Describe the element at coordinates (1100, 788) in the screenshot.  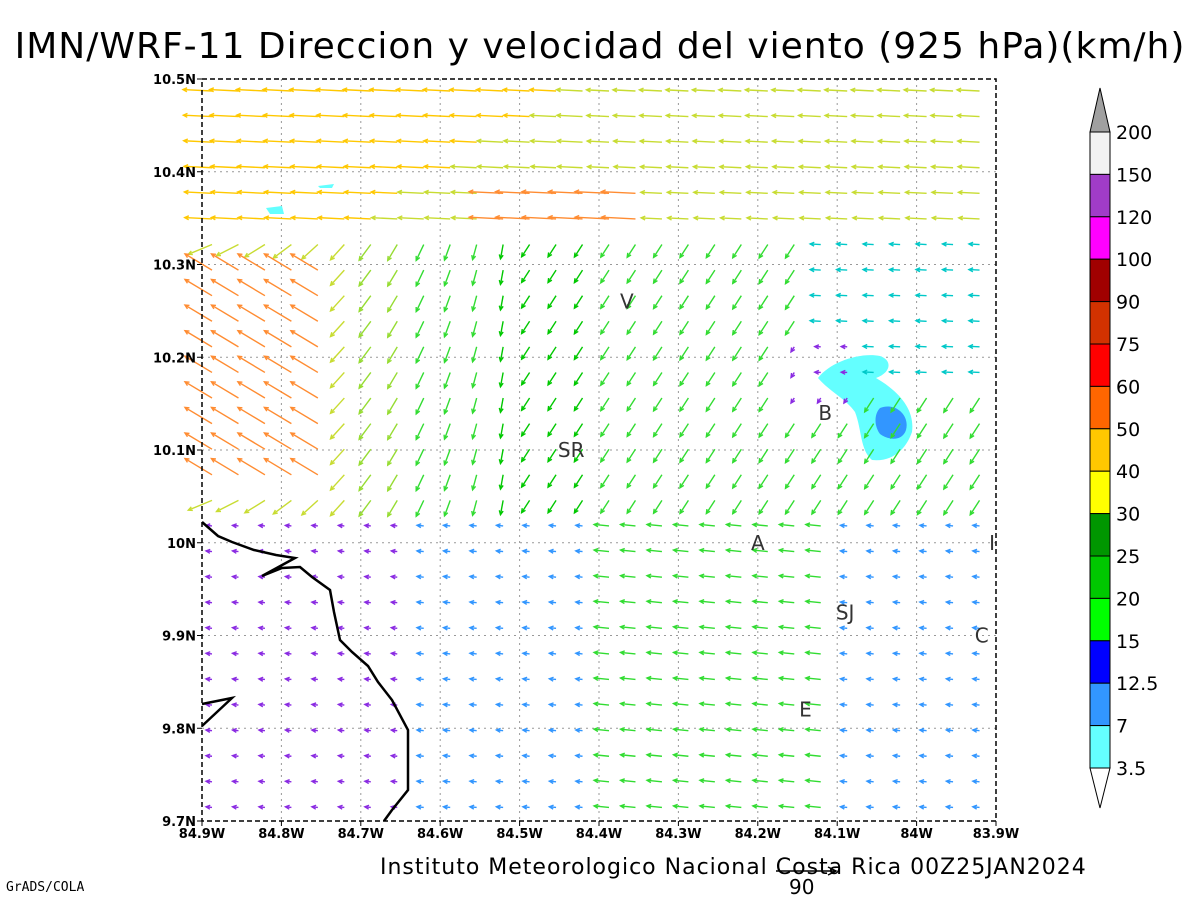
I see `legend-under-triangle` at that location.